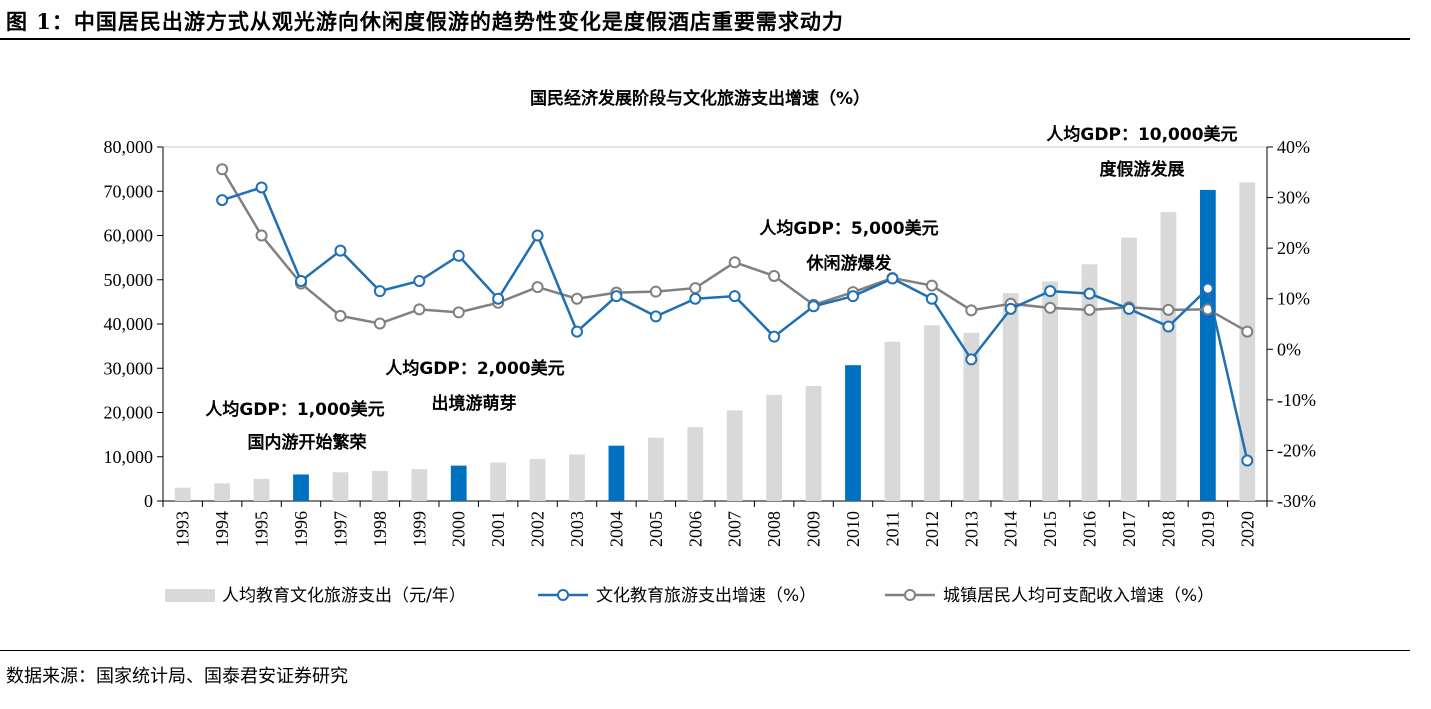 The height and width of the screenshot is (709, 1431). What do you see at coordinates (262, 529) in the screenshot?
I see `x-tick-label: 1995` at bounding box center [262, 529].